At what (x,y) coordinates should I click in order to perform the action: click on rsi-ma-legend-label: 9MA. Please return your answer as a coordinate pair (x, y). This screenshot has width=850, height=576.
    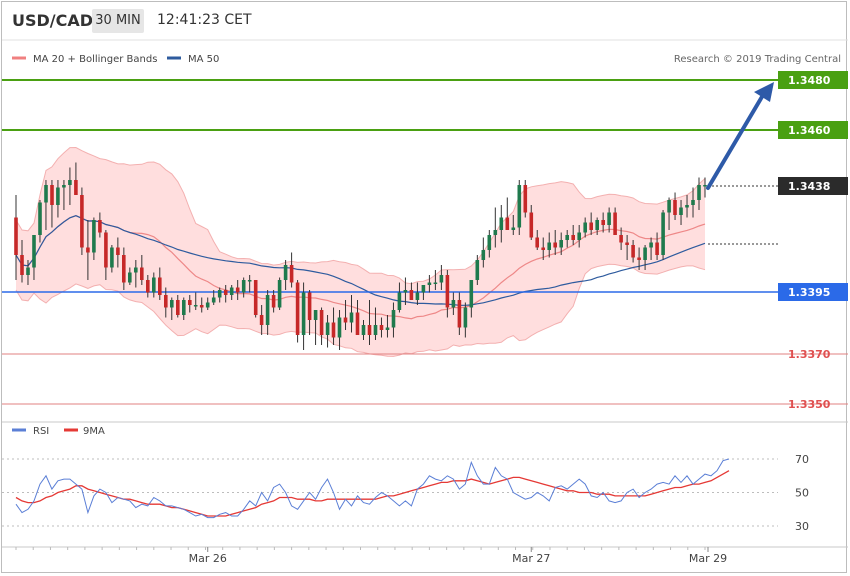
    Looking at the image, I should click on (94, 431).